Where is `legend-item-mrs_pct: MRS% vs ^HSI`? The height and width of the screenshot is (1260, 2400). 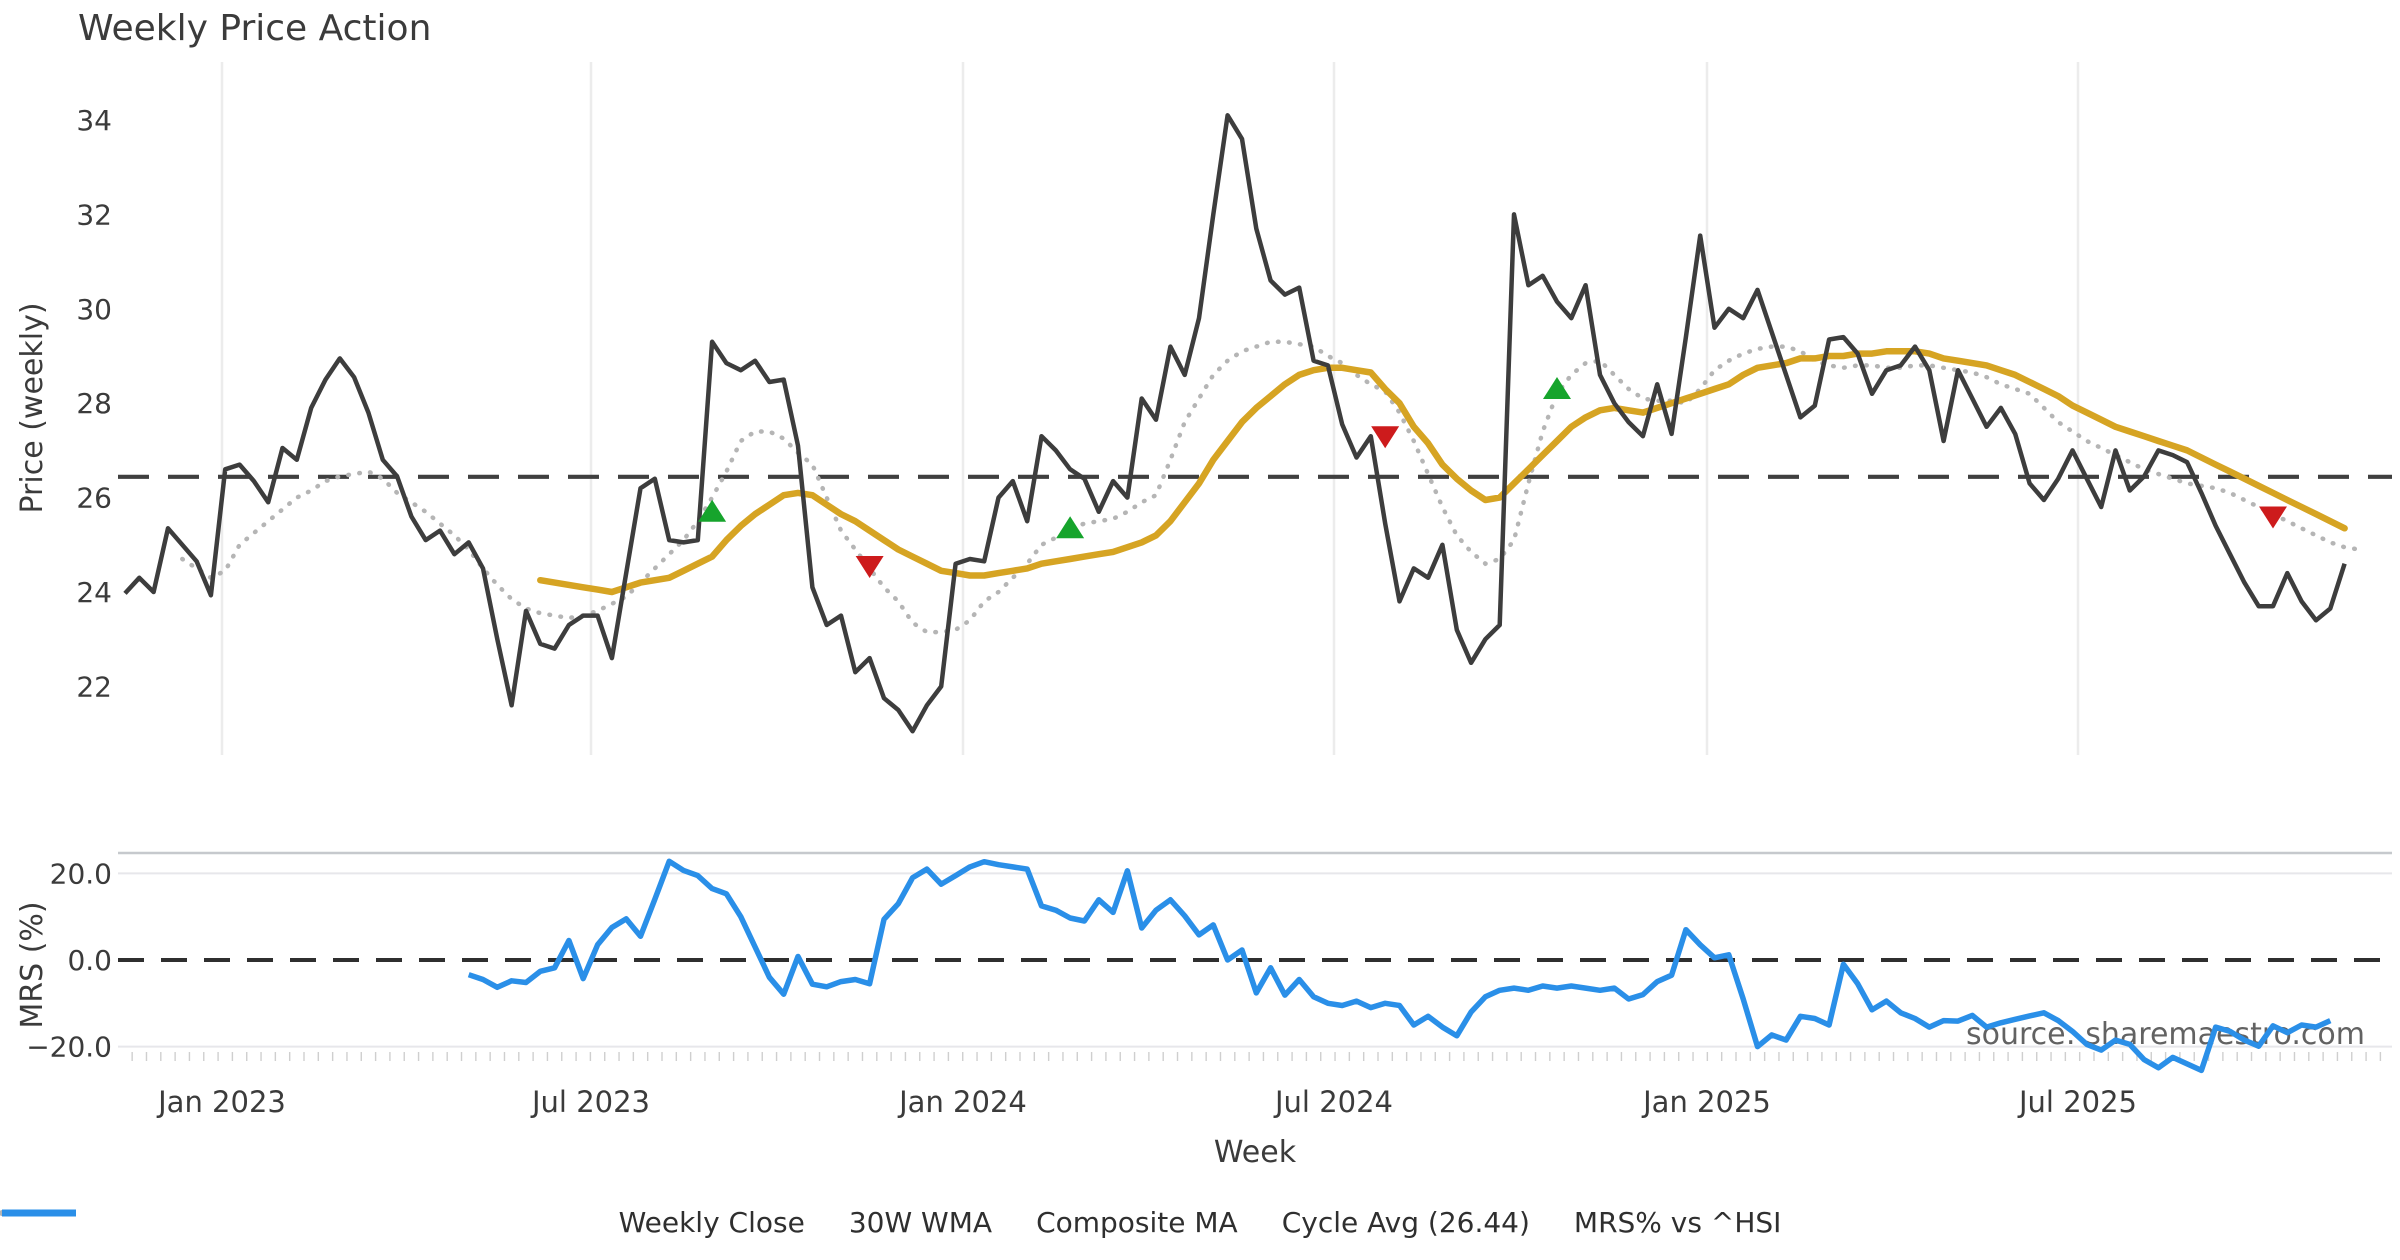 legend-item-mrs_pct: MRS% vs ^HSI is located at coordinates (892, 1222).